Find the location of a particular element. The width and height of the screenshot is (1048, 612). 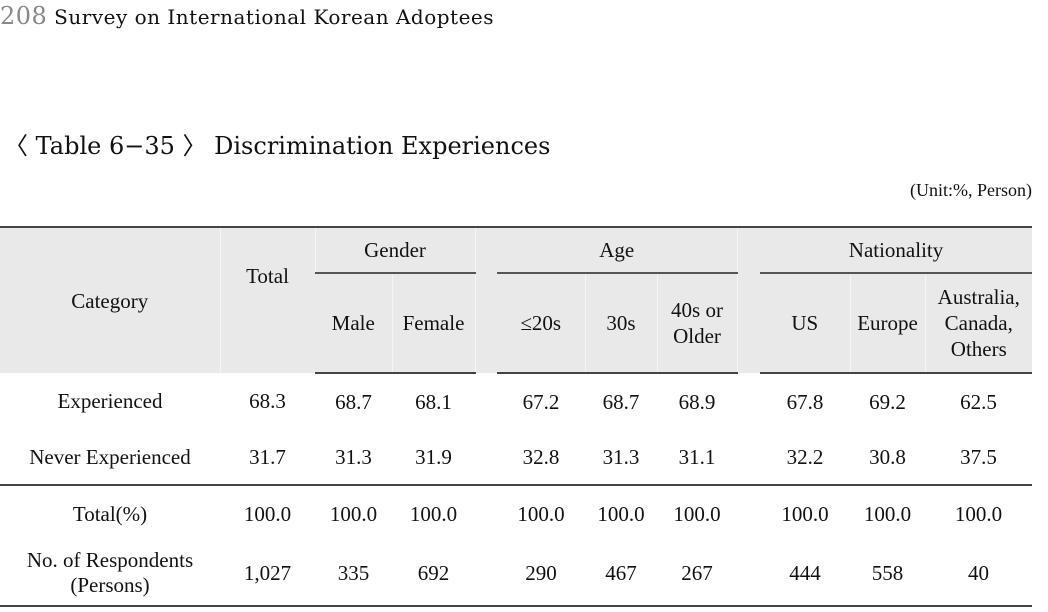

header-age-40s: 40s or Older is located at coordinates (697, 323).